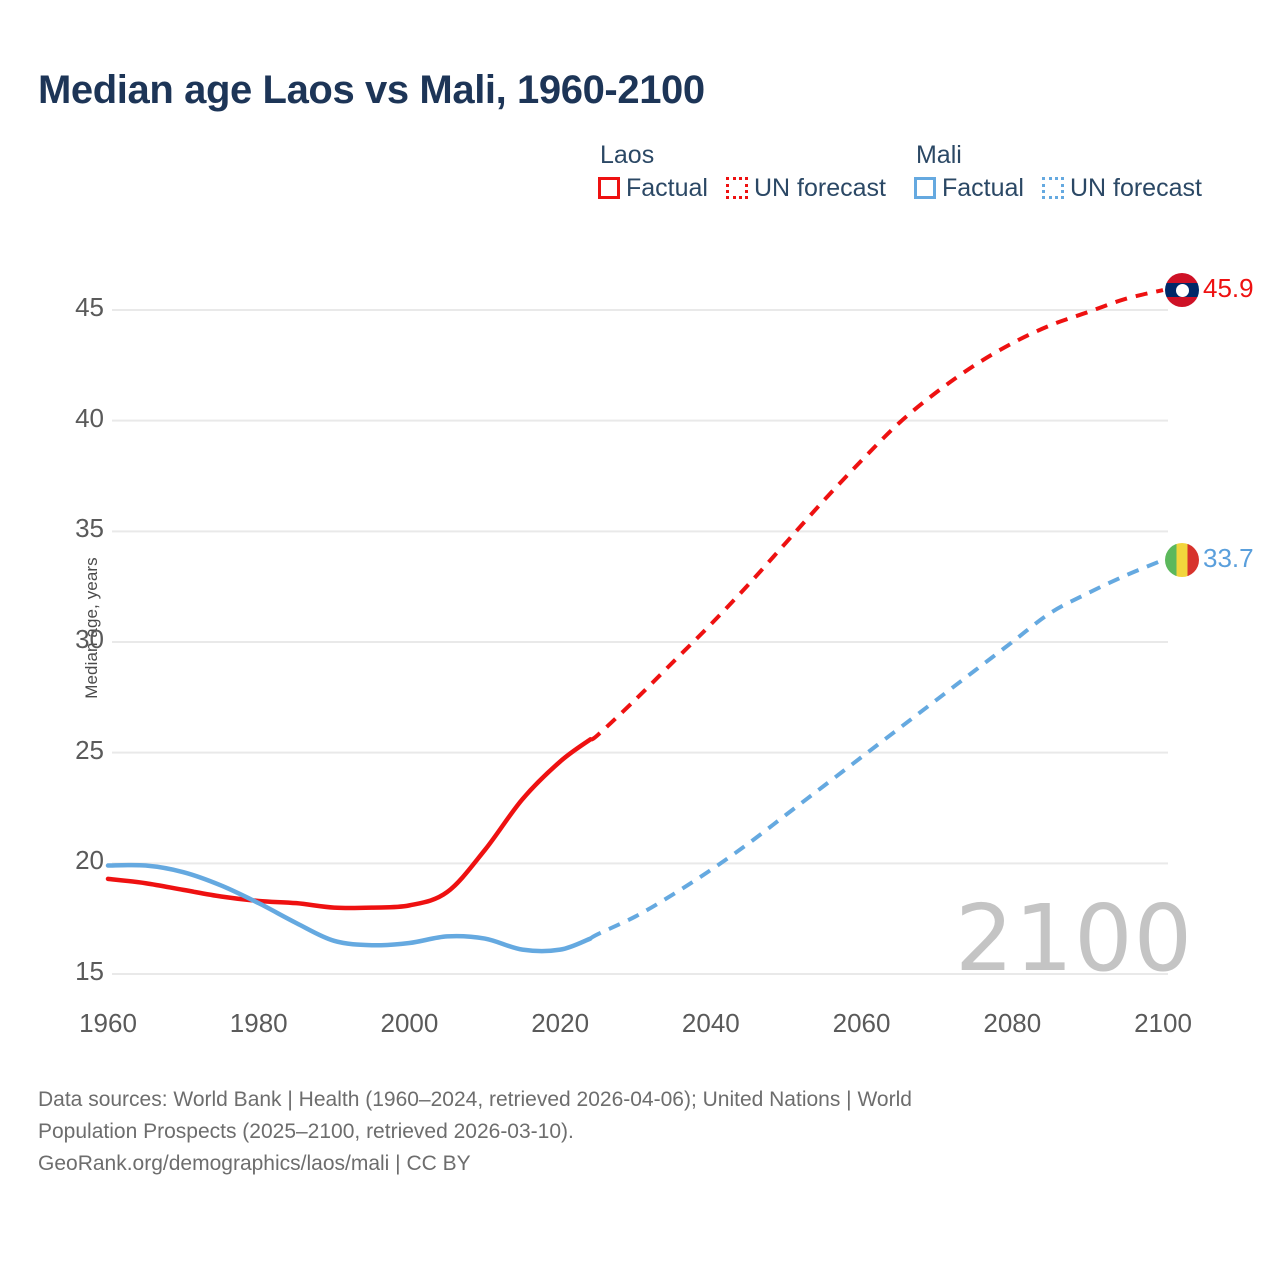 The image size is (1280, 1280). I want to click on legend-label-mali-forecast: UN forecast, so click(1135, 187).